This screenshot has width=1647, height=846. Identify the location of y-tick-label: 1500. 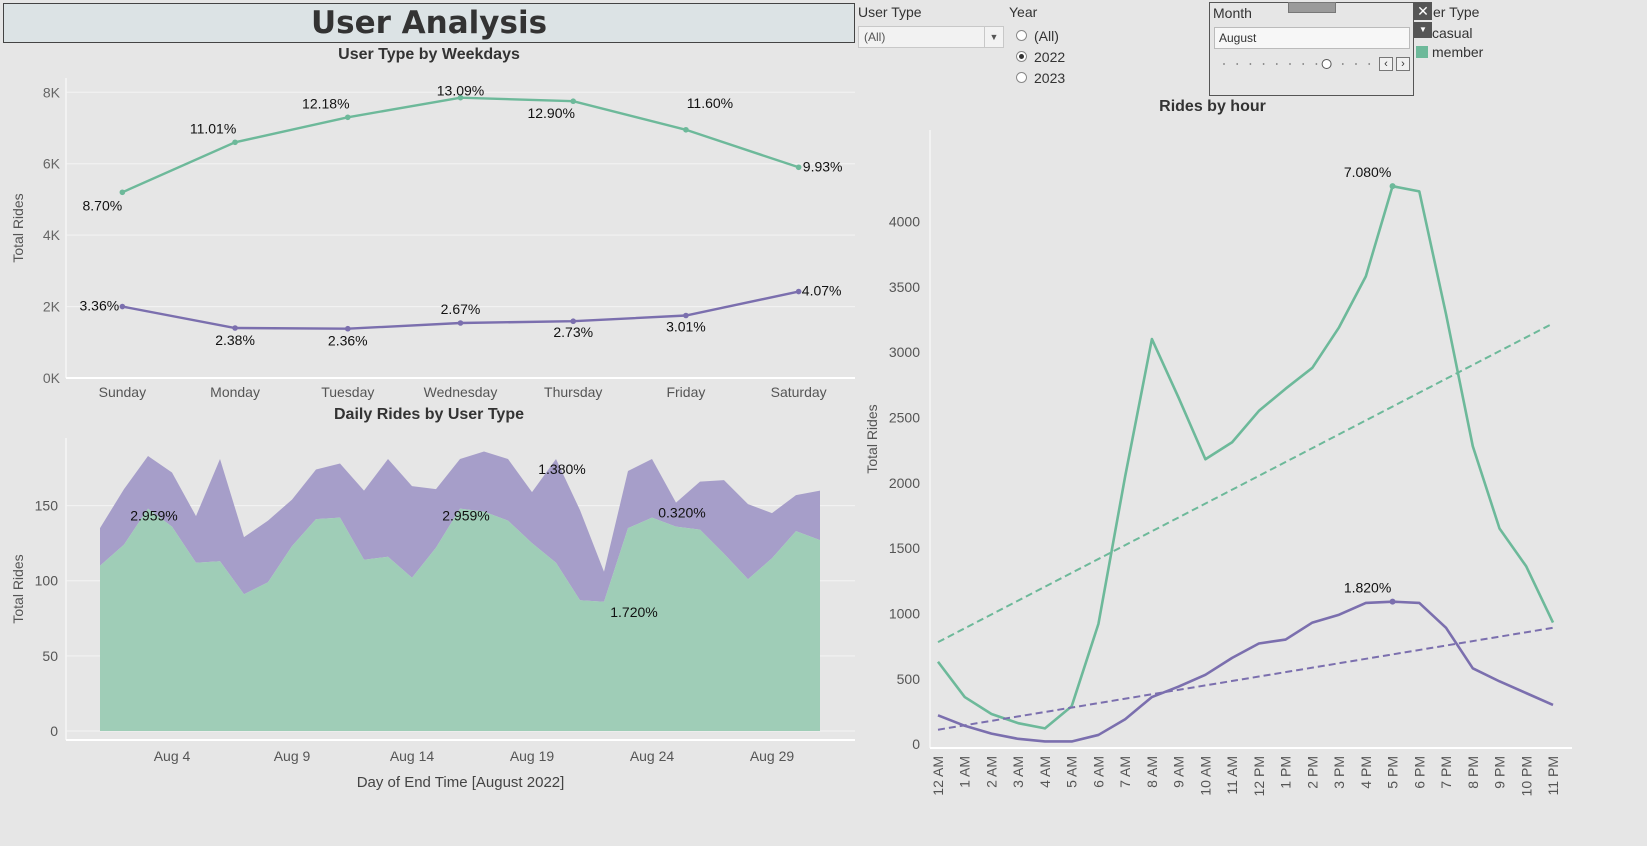
(904, 548).